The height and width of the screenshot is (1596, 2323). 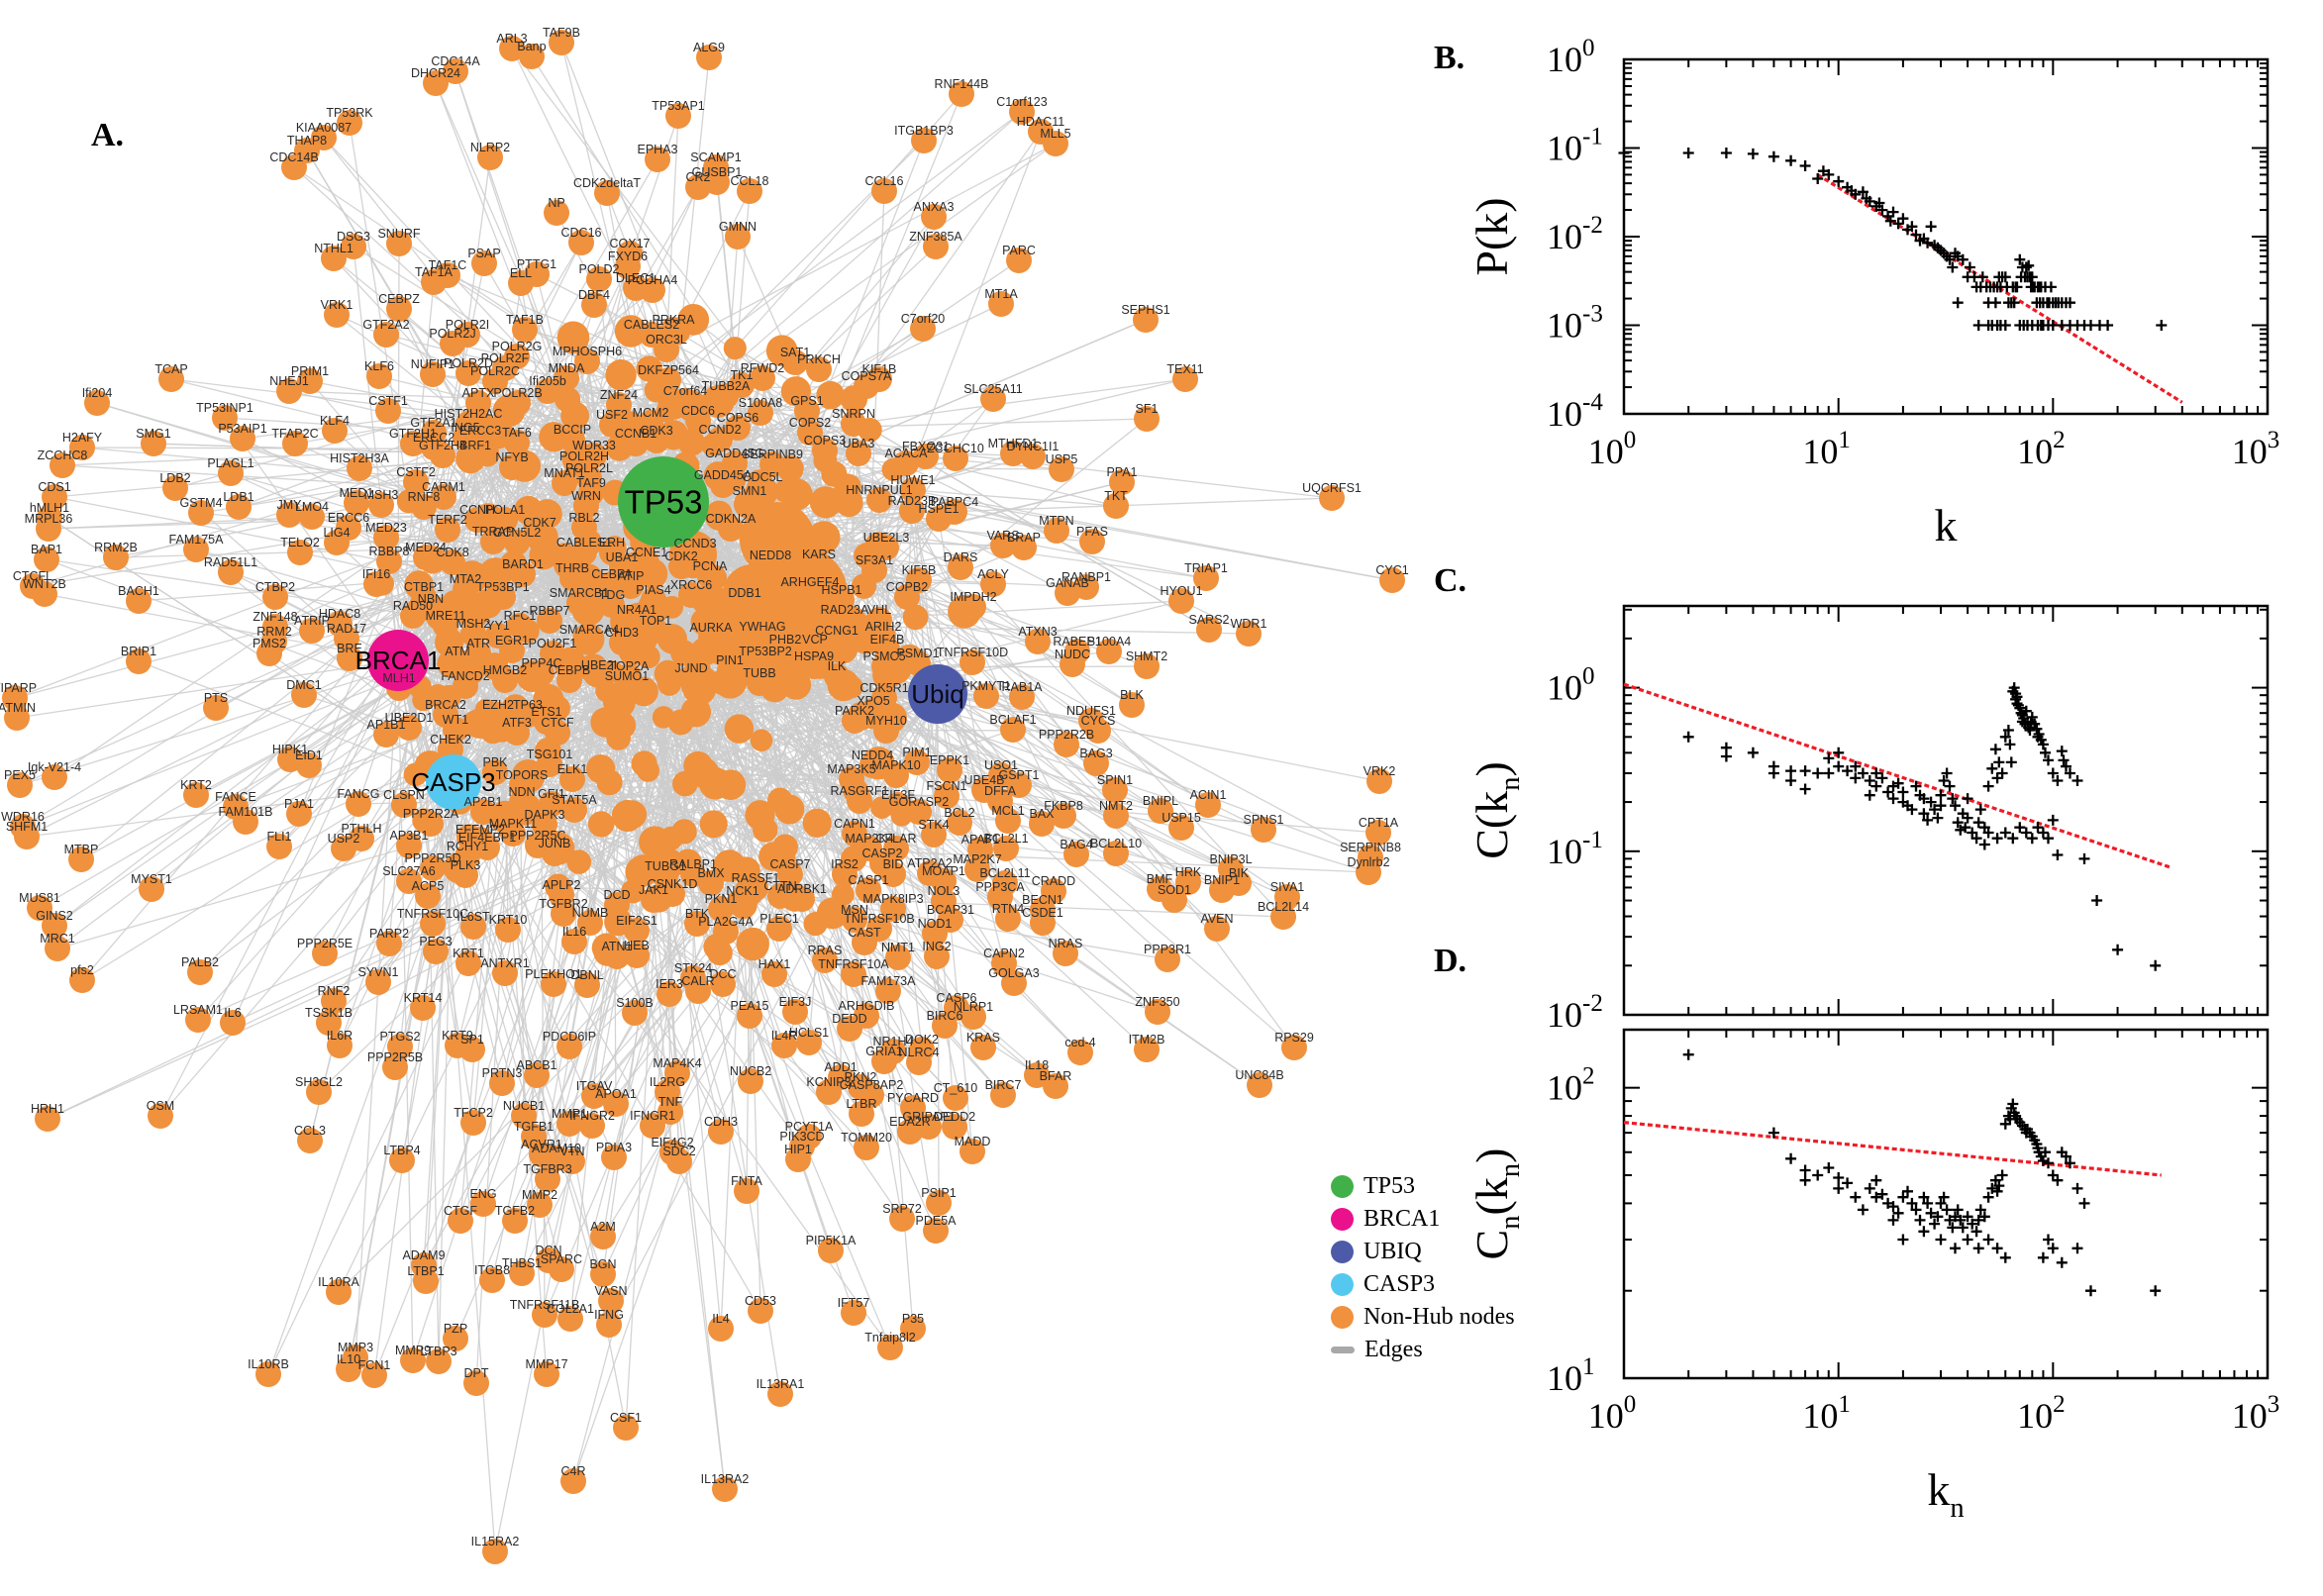 I want to click on network-node-label: CEBPA, so click(x=612, y=574).